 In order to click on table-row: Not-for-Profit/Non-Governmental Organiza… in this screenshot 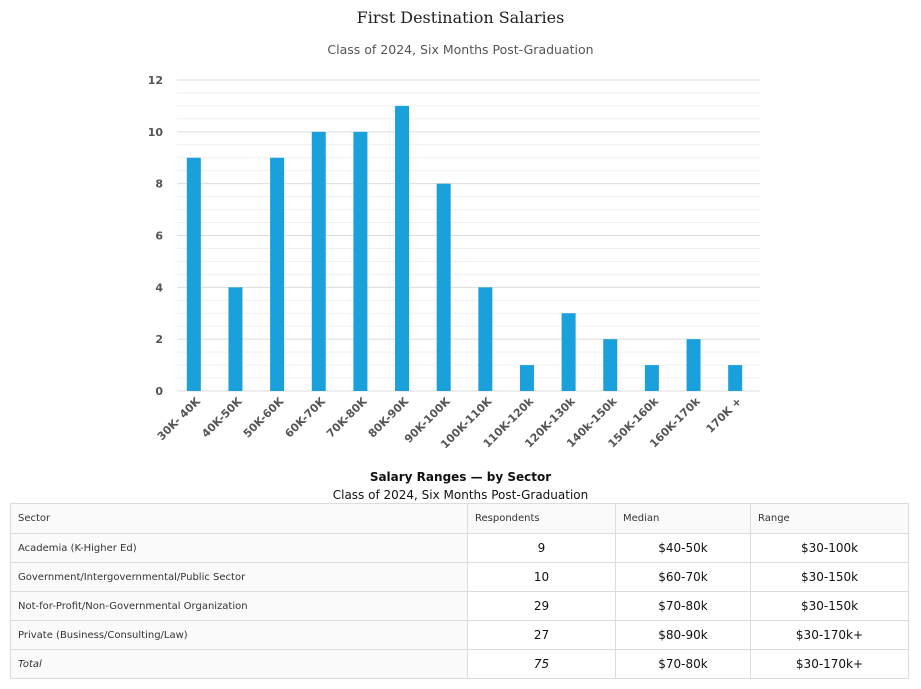, I will do `click(459, 606)`.